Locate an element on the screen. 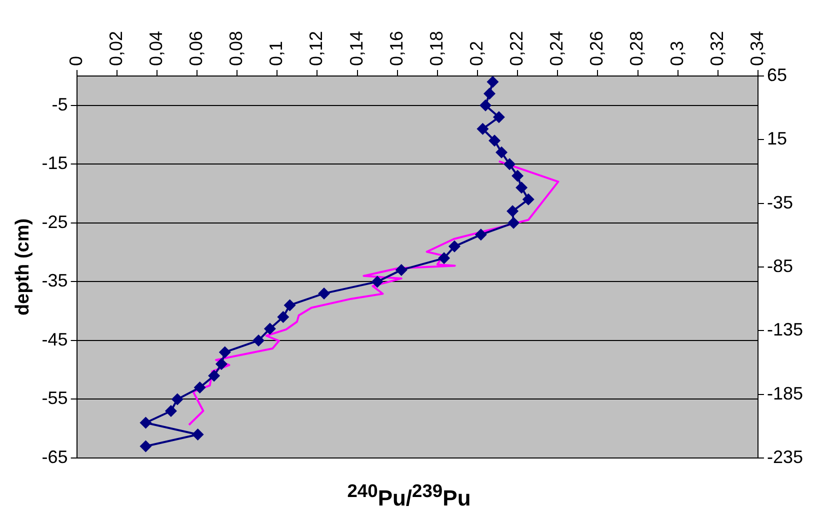 This screenshot has width=818, height=521. y-tick-label: -25 is located at coordinates (55, 222).